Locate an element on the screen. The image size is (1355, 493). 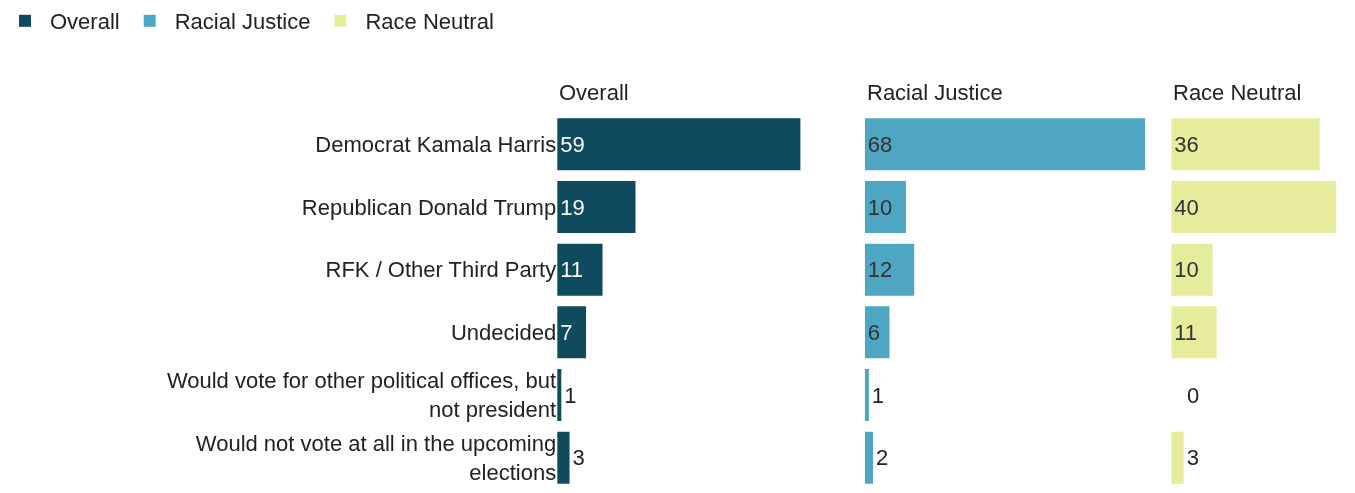
data-label: 0 is located at coordinates (1193, 395).